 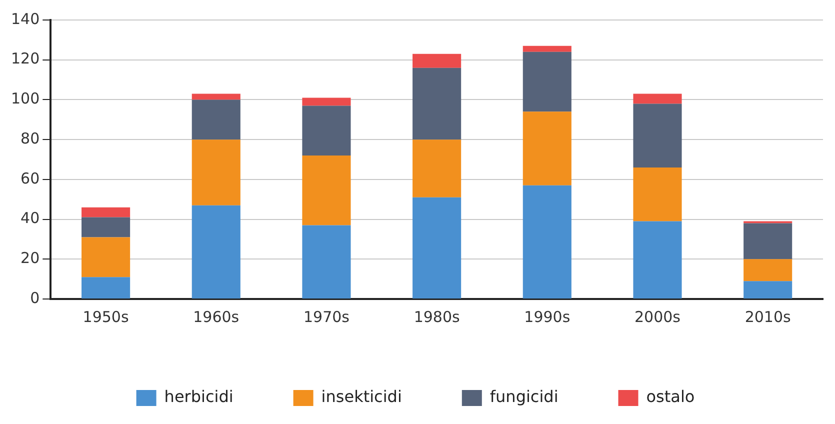 What do you see at coordinates (326, 317) in the screenshot?
I see `x-tick-label: 1970s` at bounding box center [326, 317].